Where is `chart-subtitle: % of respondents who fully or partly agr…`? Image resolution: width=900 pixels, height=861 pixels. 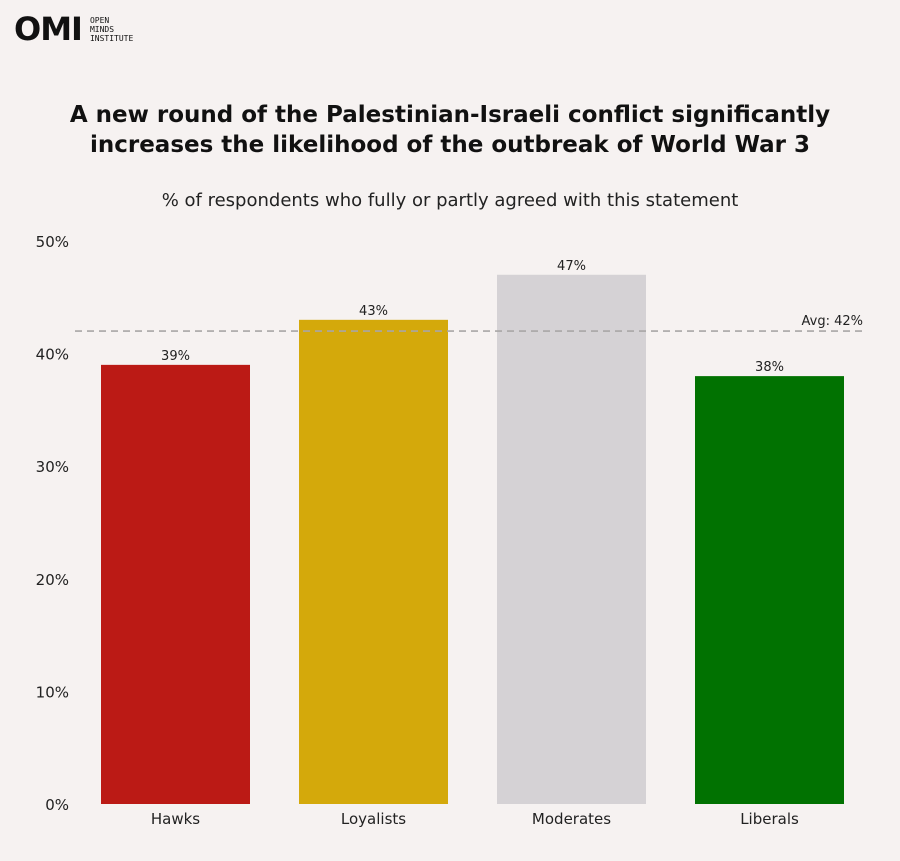 chart-subtitle: % of respondents who fully or partly agr… is located at coordinates (450, 200).